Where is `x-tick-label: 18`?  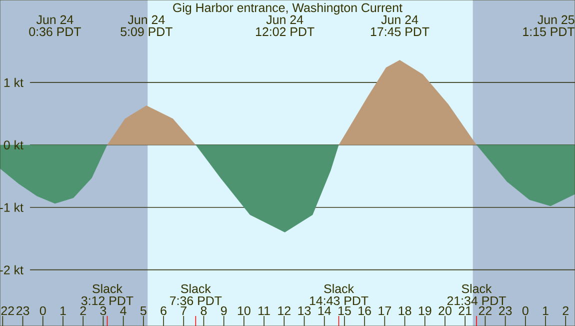
x-tick-label: 18 is located at coordinates (405, 311).